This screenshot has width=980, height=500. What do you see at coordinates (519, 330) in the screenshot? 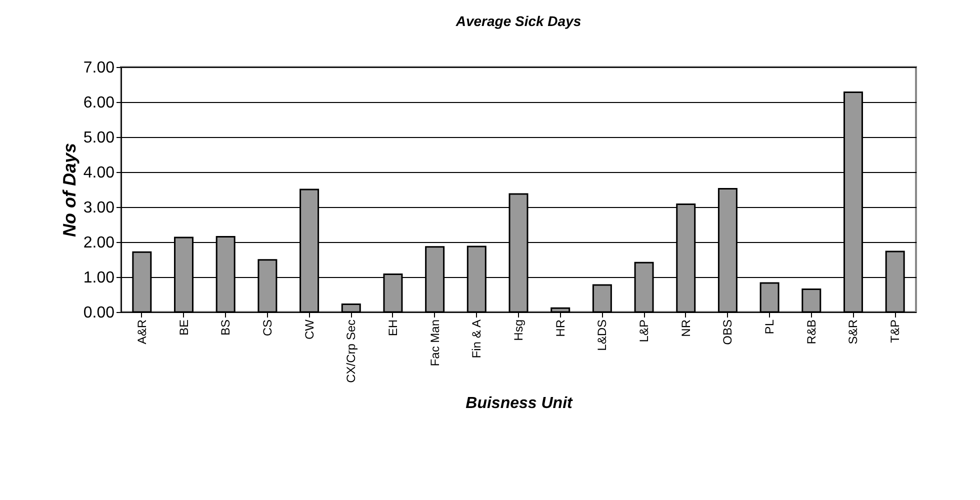
I see `x-tick-label: Hsg` at bounding box center [519, 330].